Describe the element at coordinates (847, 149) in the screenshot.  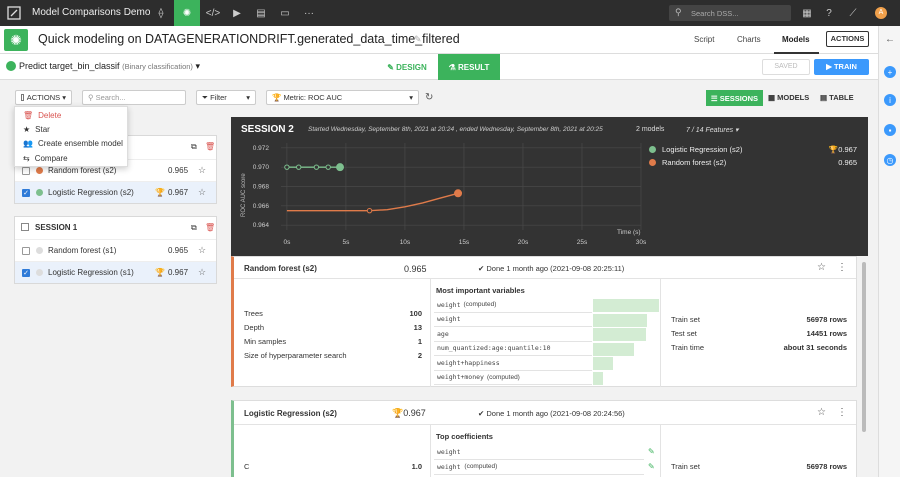
I see `legend-score-value: 0.967` at that location.